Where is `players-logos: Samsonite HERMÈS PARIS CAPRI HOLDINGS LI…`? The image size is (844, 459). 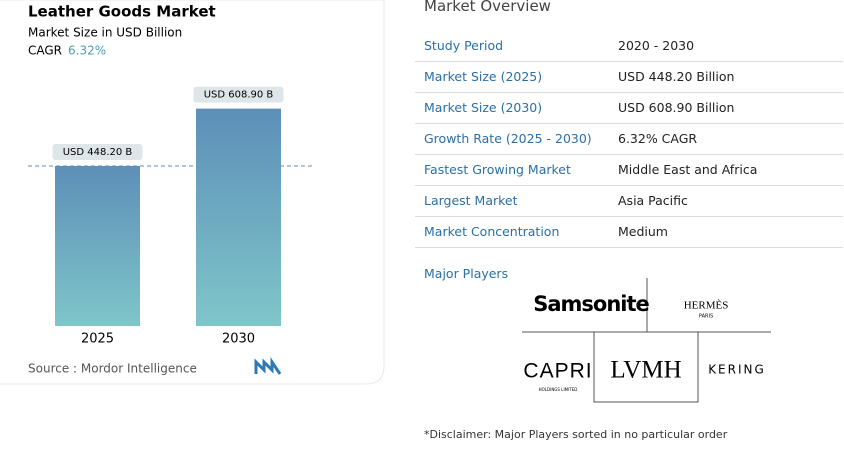 players-logos: Samsonite HERMÈS PARIS CAPRI HOLDINGS LI… is located at coordinates (646, 340).